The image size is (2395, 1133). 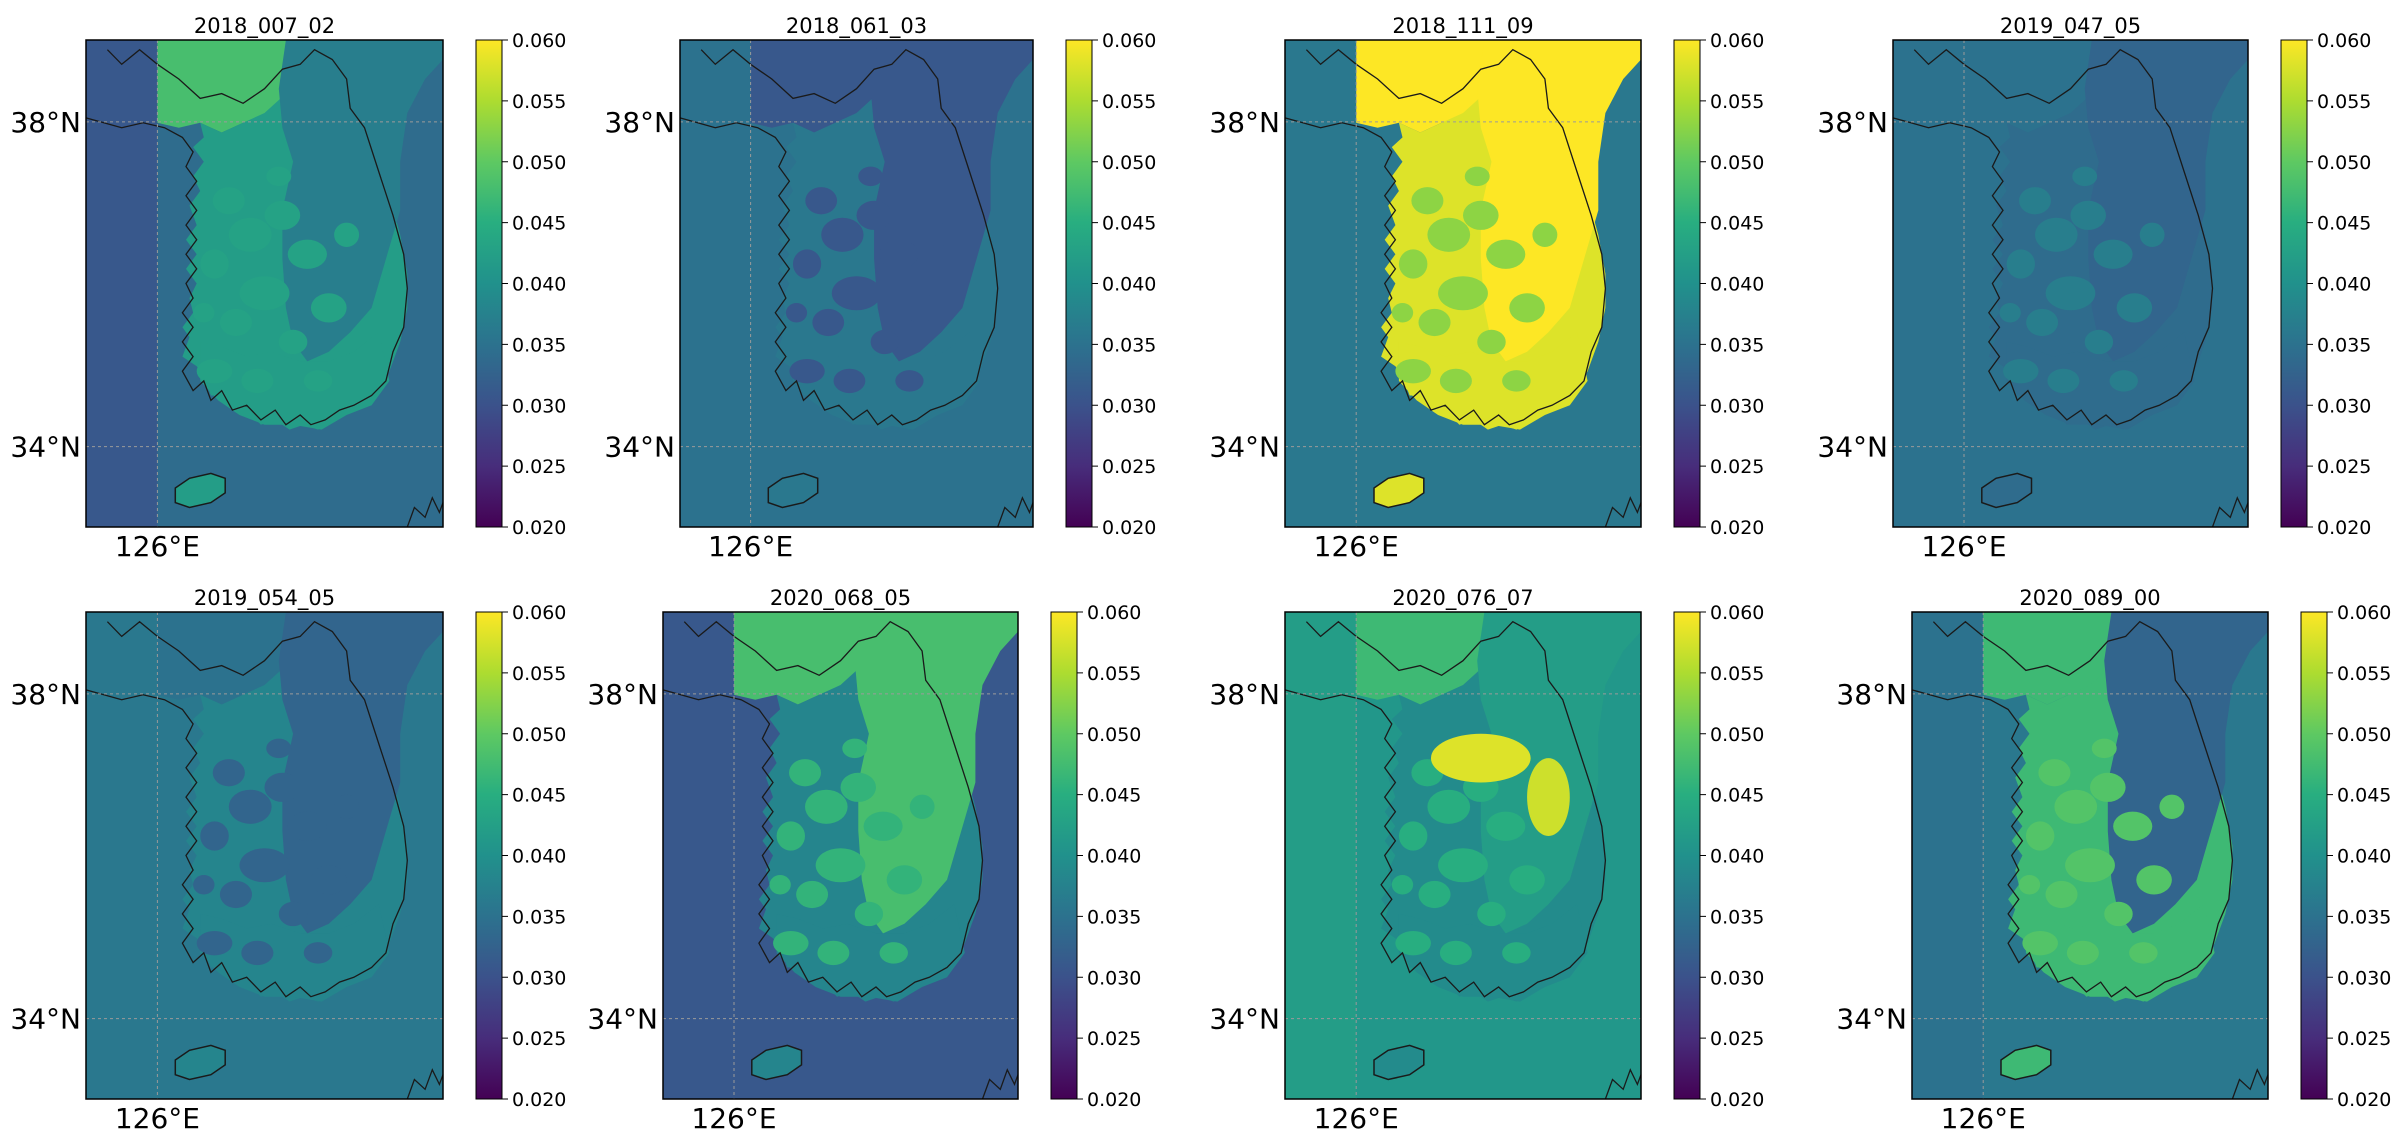 What do you see at coordinates (1480, 758) in the screenshot?
I see `hotspot` at bounding box center [1480, 758].